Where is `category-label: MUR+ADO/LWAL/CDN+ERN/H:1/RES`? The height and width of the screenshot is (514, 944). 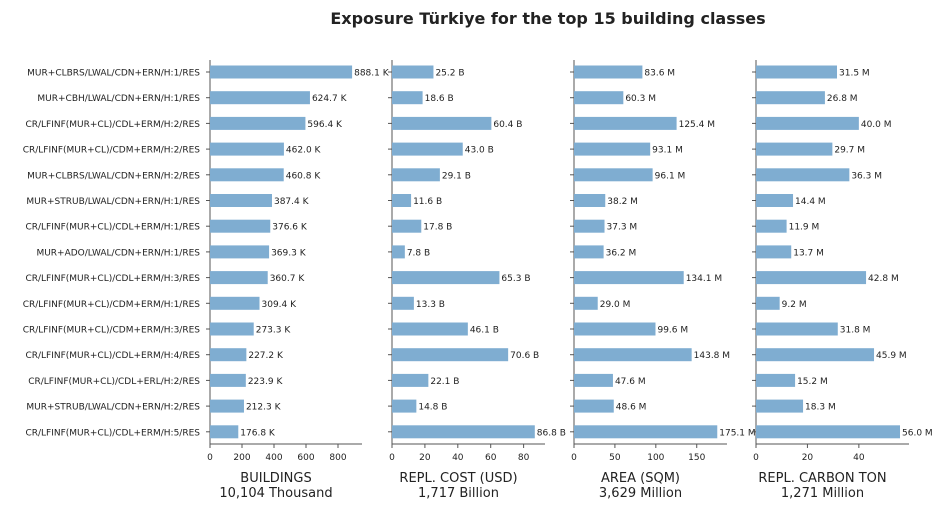
category-label: MUR+ADO/LWAL/CDN+ERN/H:1/RES is located at coordinates (118, 253).